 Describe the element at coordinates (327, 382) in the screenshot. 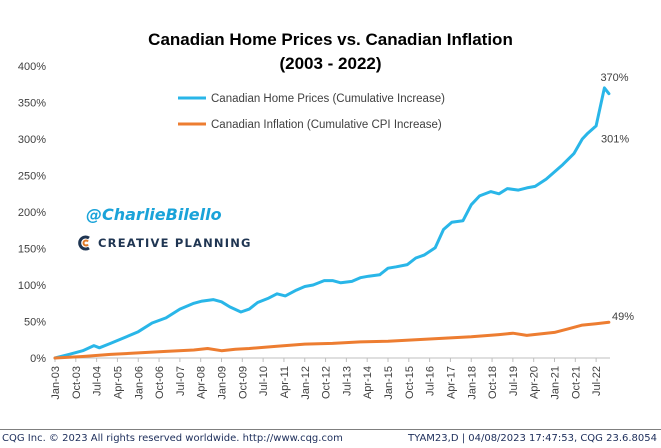

I see `x-tick-label: Oct-12` at that location.